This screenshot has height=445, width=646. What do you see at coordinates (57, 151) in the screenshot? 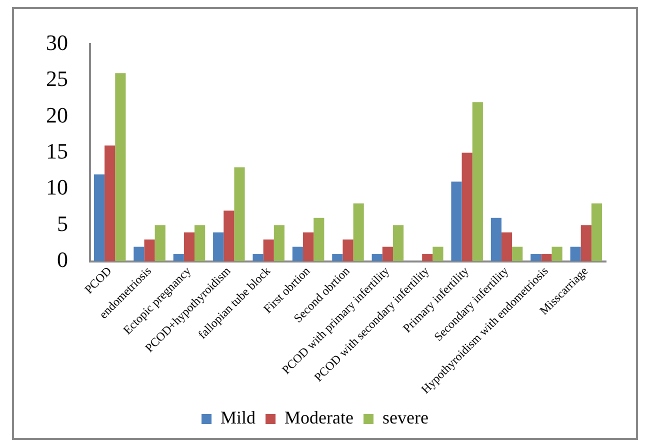
I see `y-tick-label: 15` at bounding box center [57, 151].